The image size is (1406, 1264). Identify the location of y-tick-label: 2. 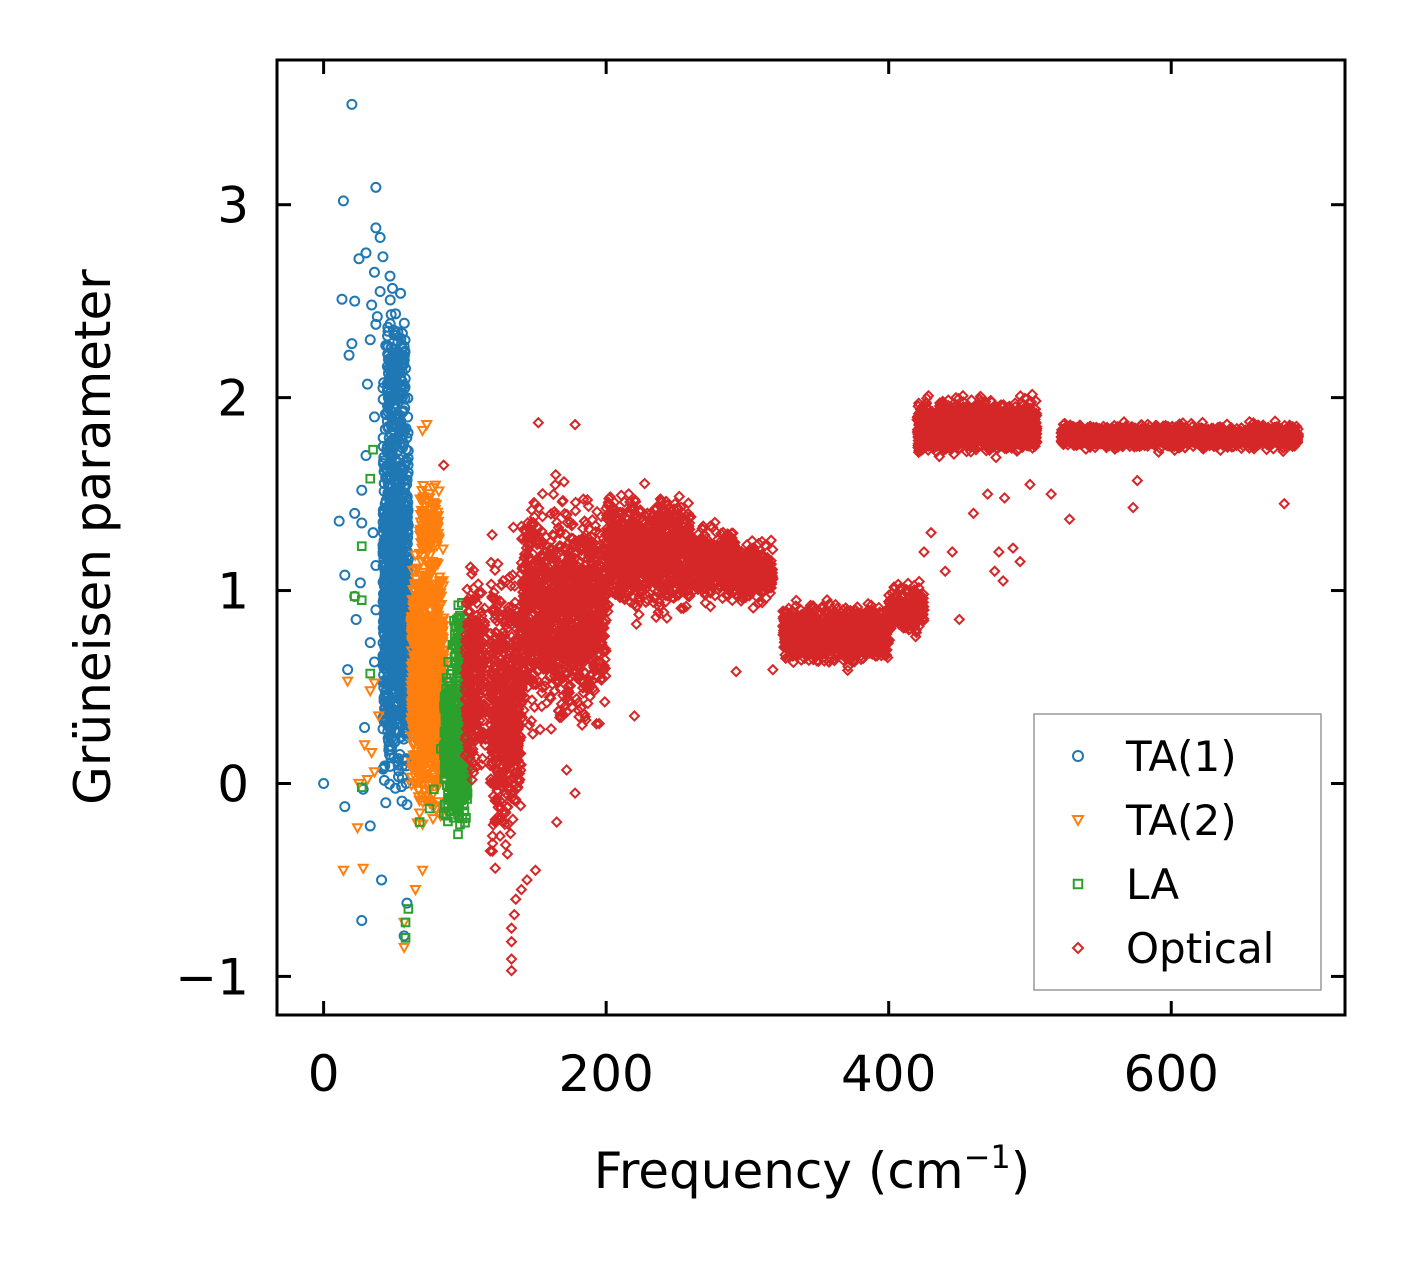
(233, 399).